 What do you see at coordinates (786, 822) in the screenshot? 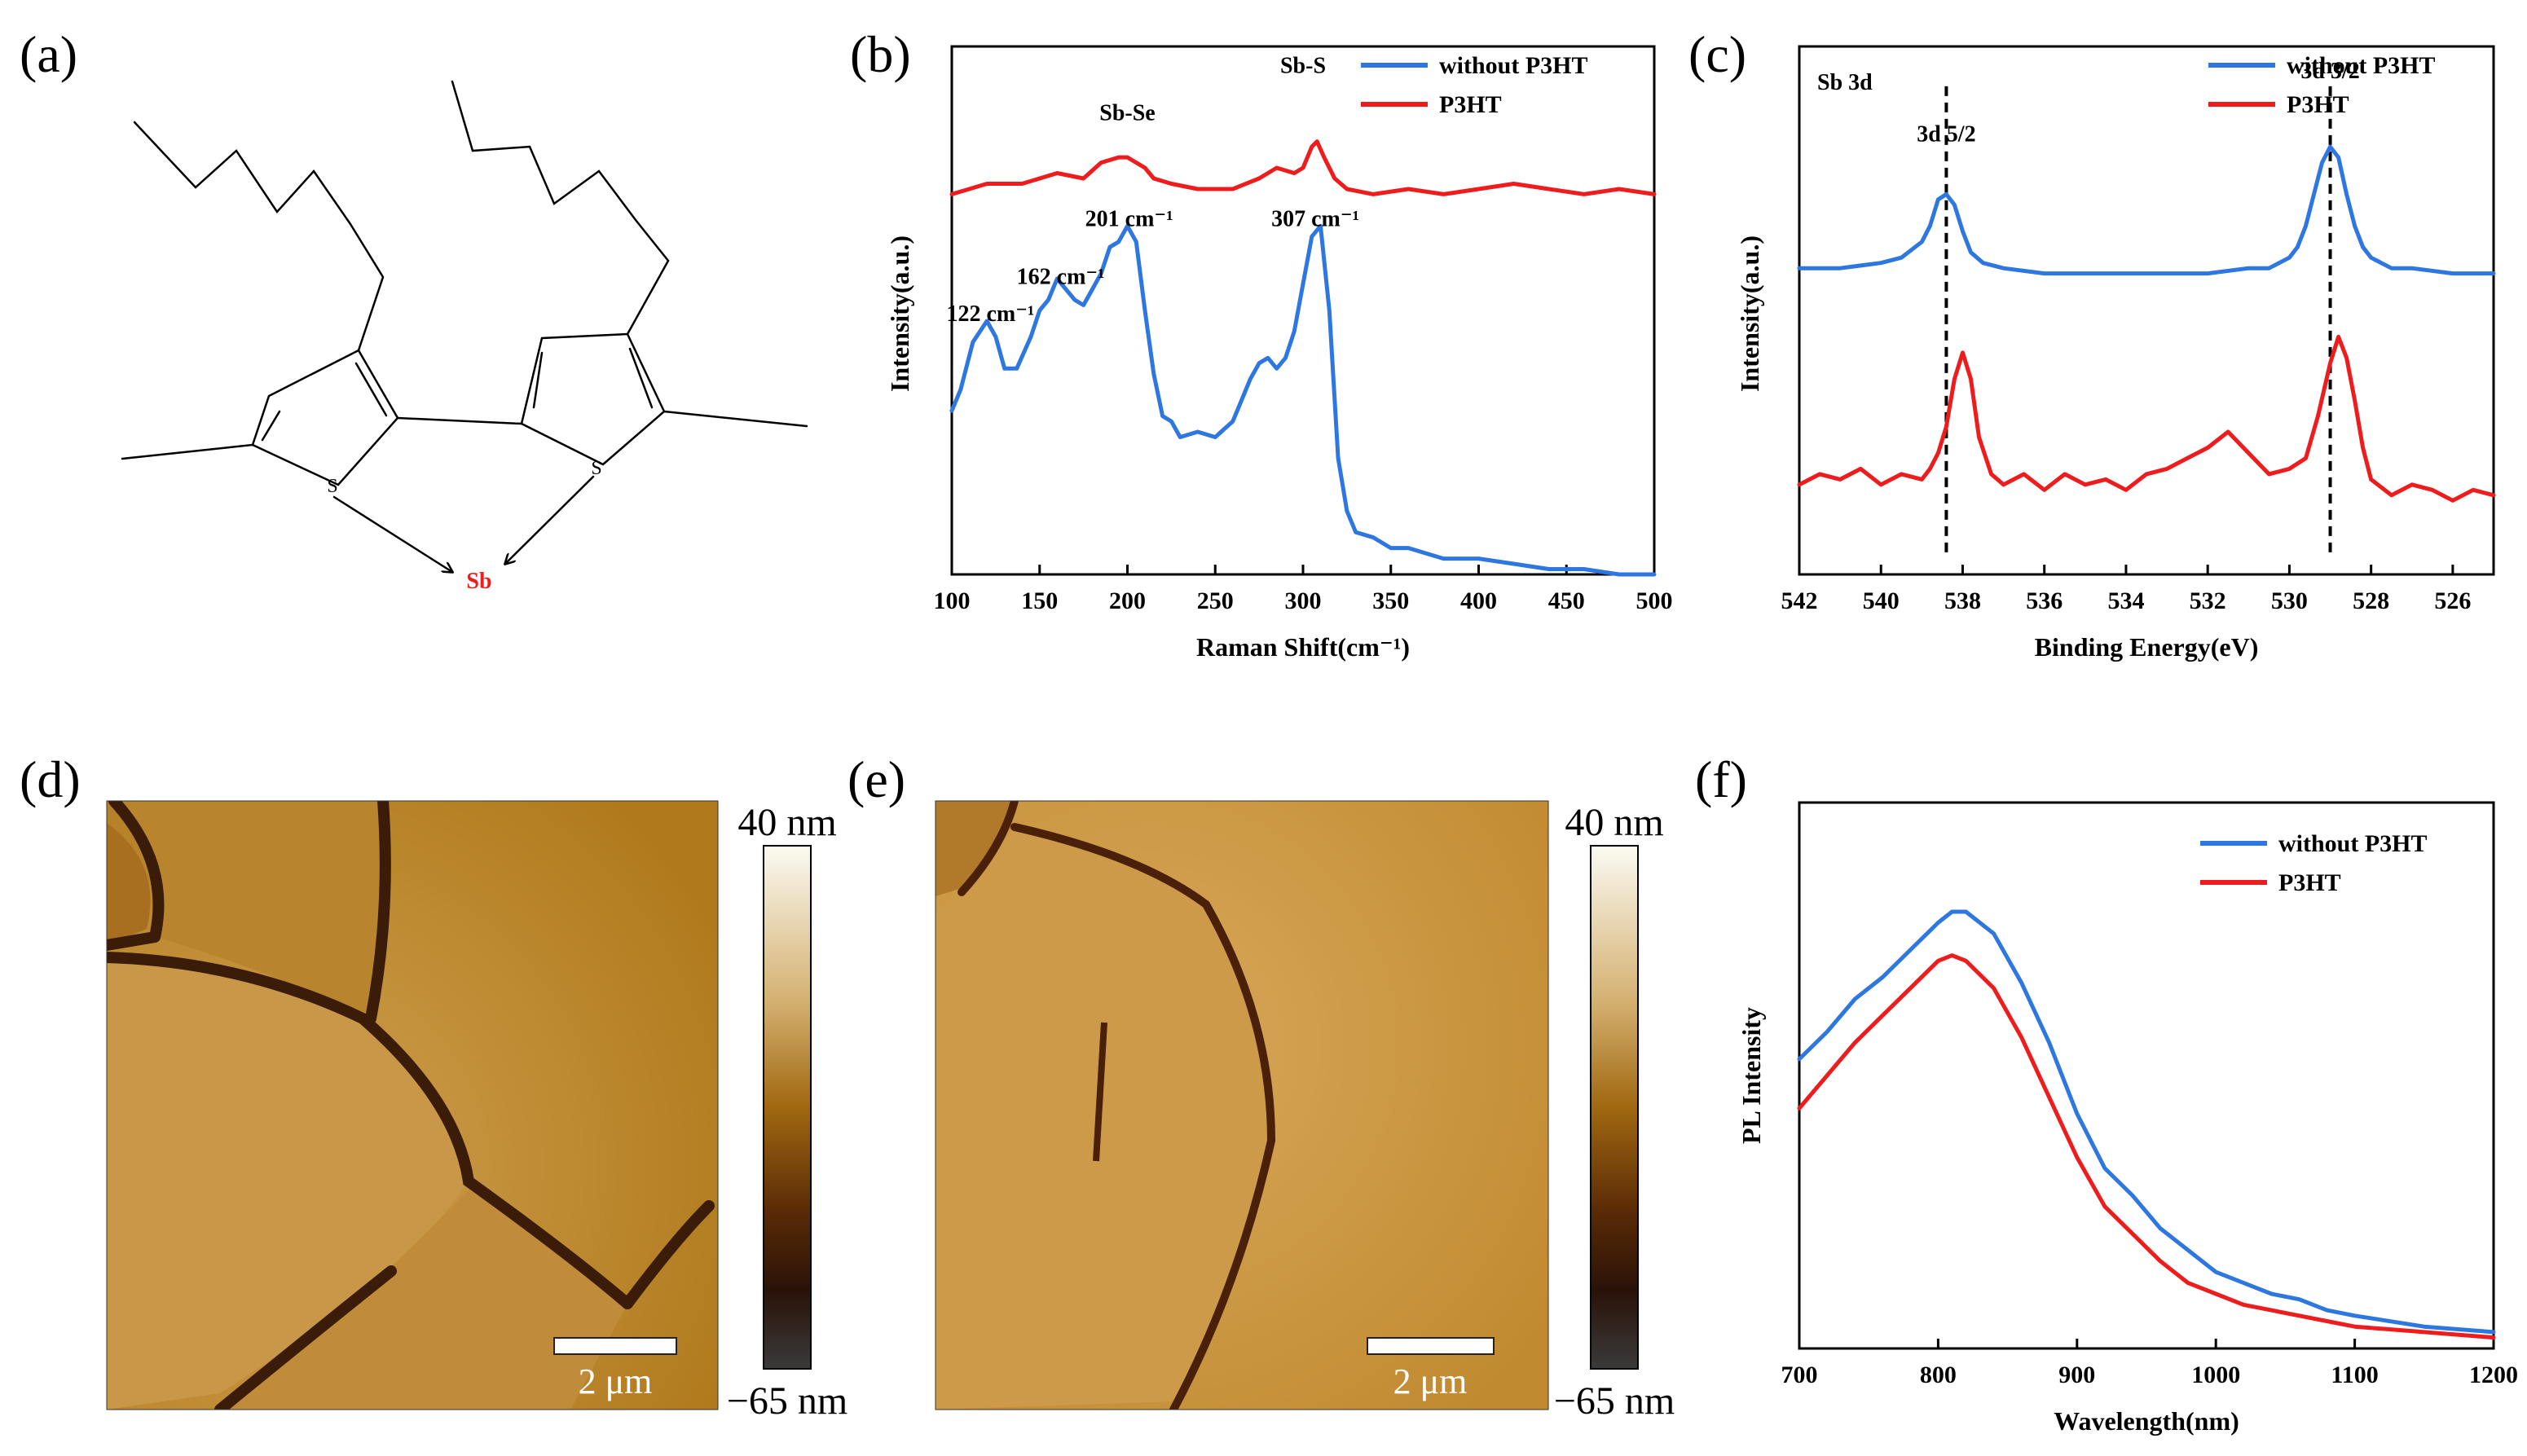
I see `colorbar-d-max: 40 nm` at bounding box center [786, 822].